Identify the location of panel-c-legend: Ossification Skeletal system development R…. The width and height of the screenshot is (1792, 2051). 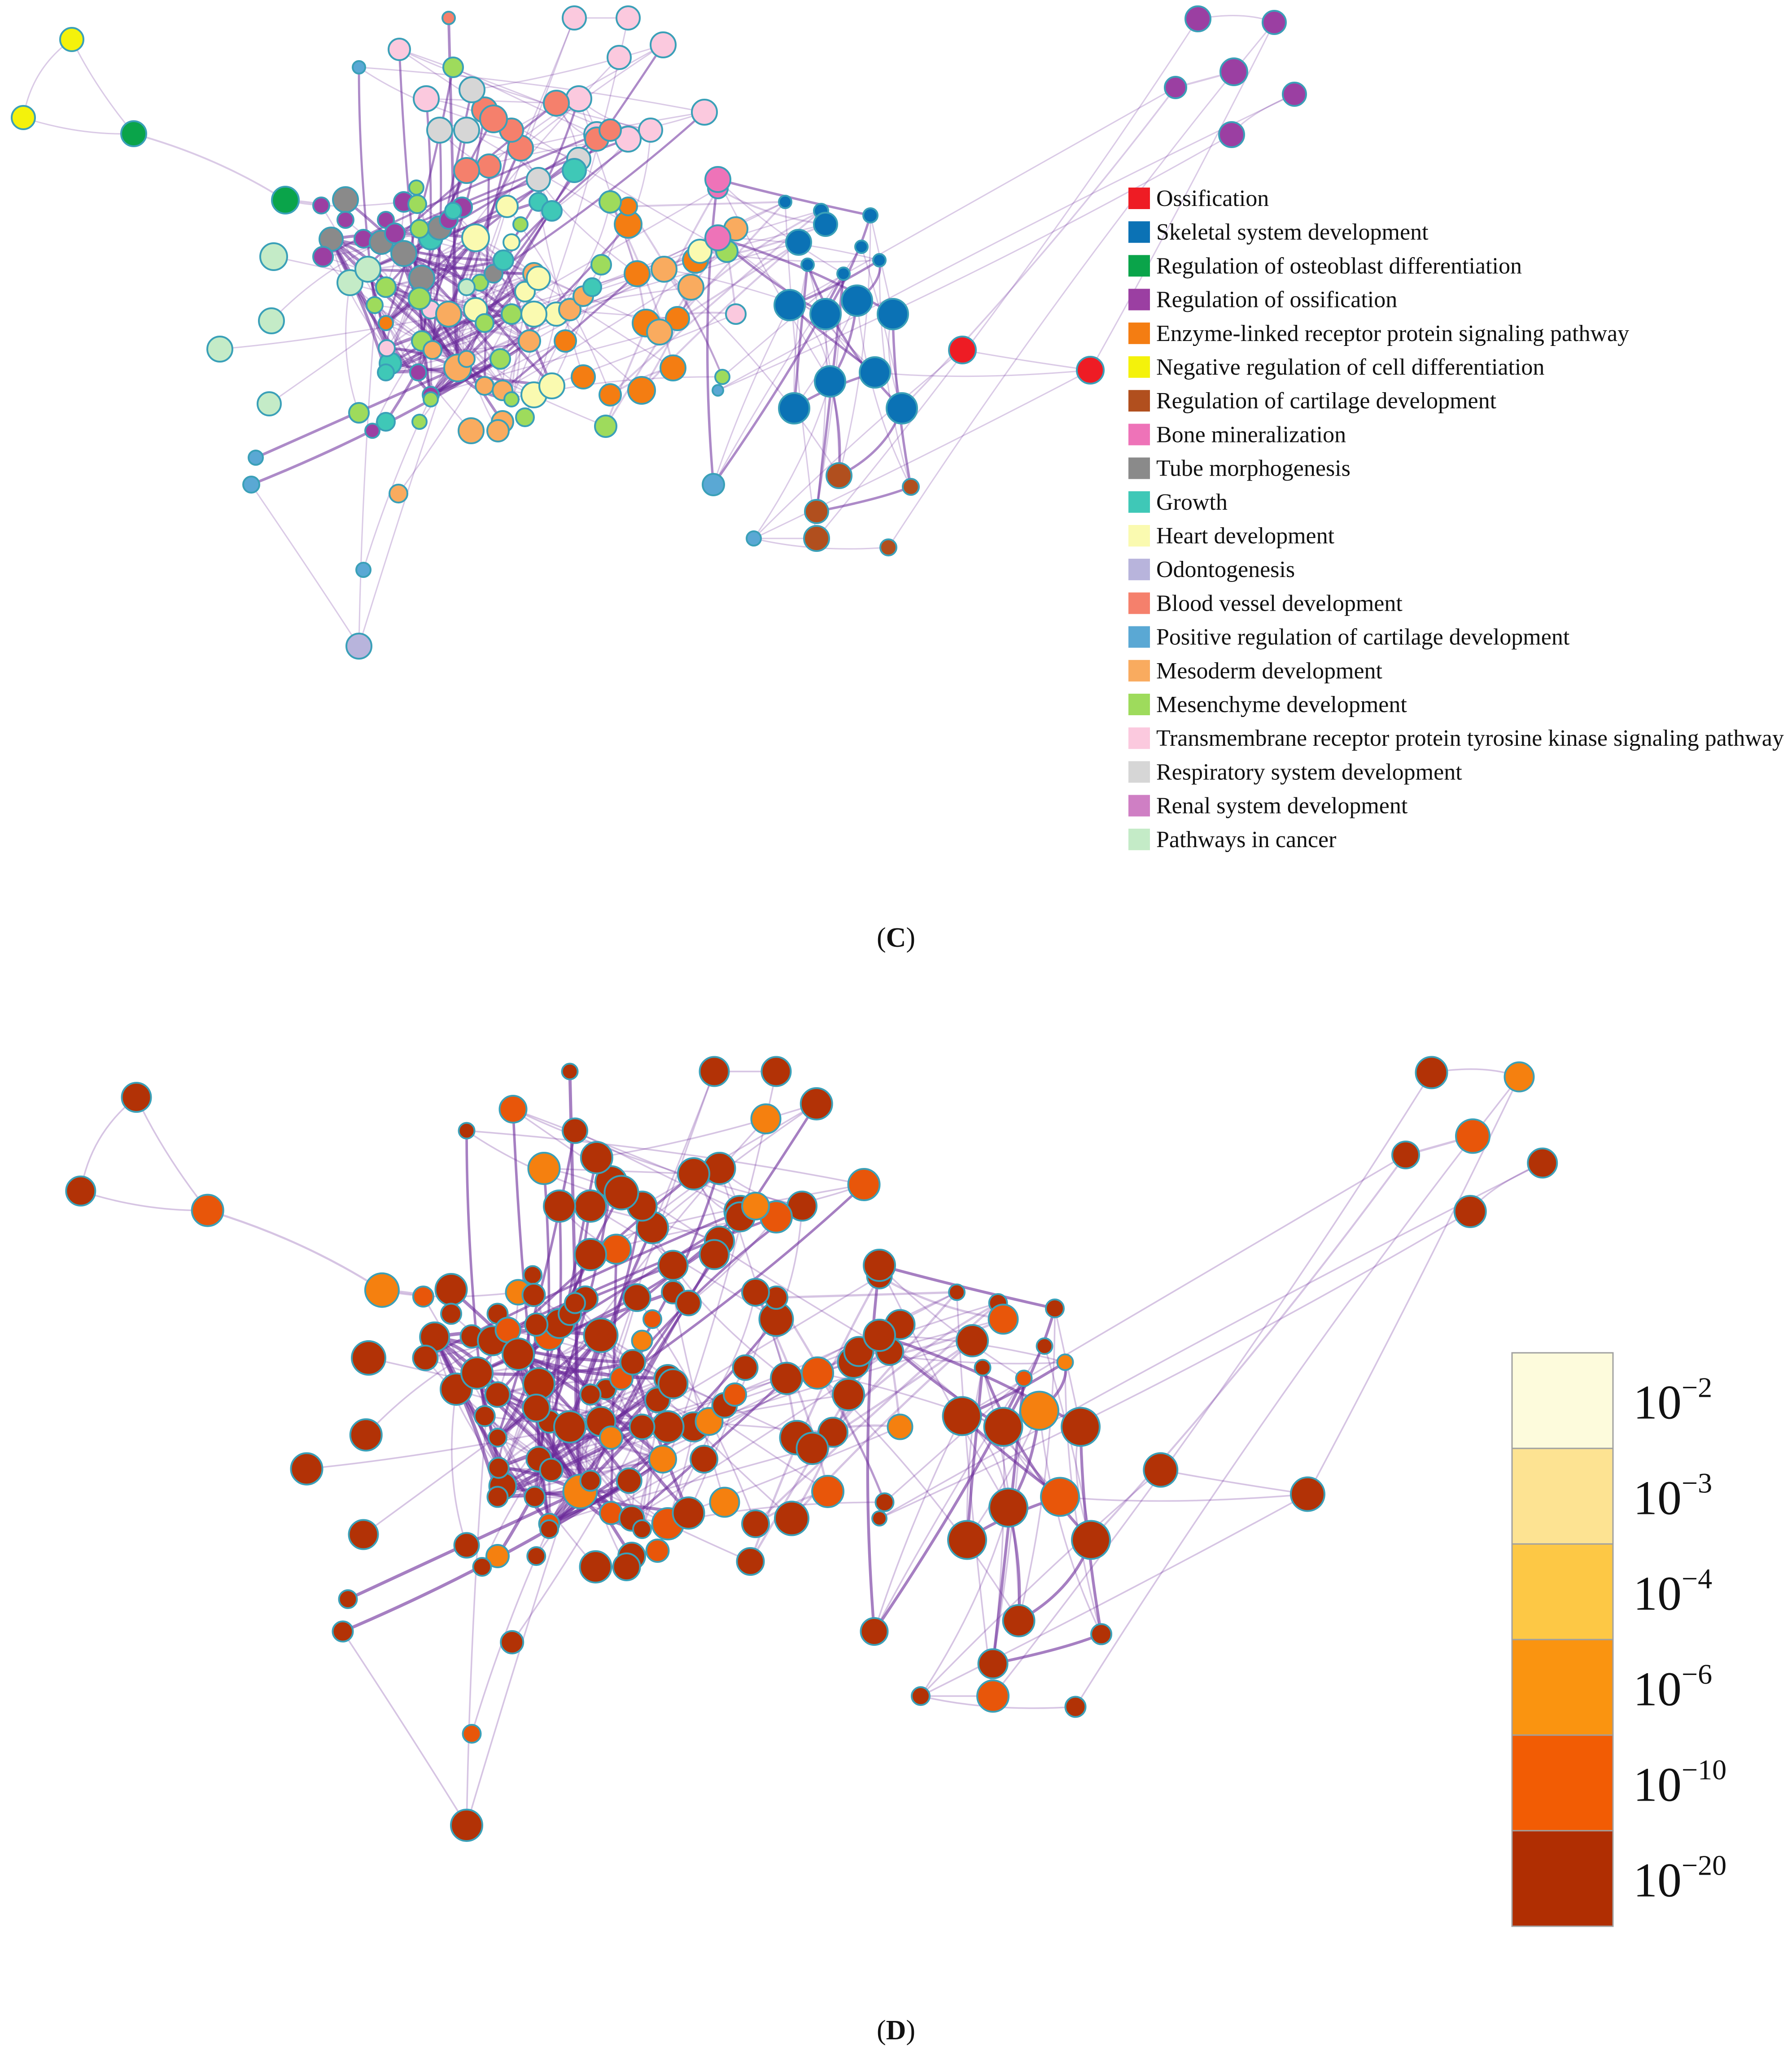
(1456, 520).